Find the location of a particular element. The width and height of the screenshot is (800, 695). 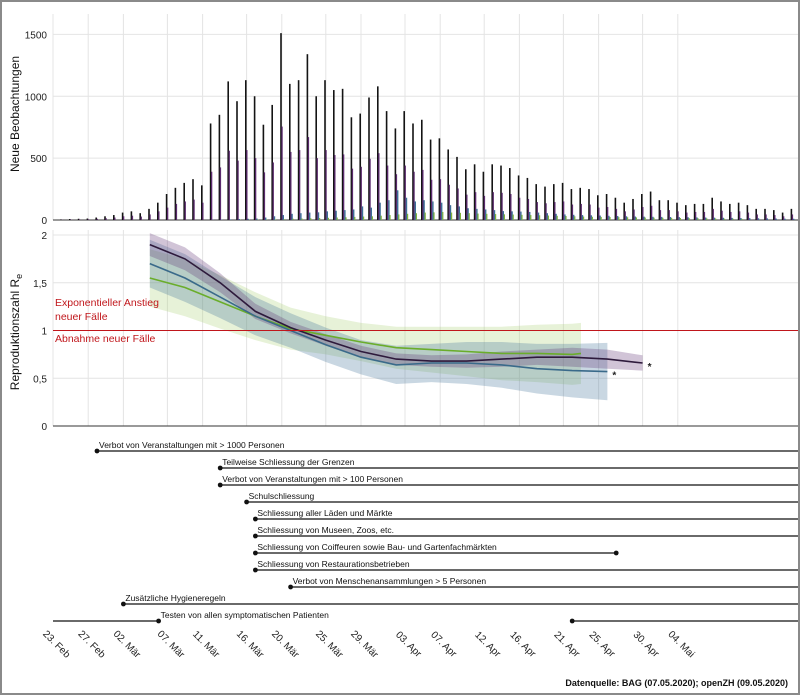

x-tick-label: 21. Apr is located at coordinates (566, 645).